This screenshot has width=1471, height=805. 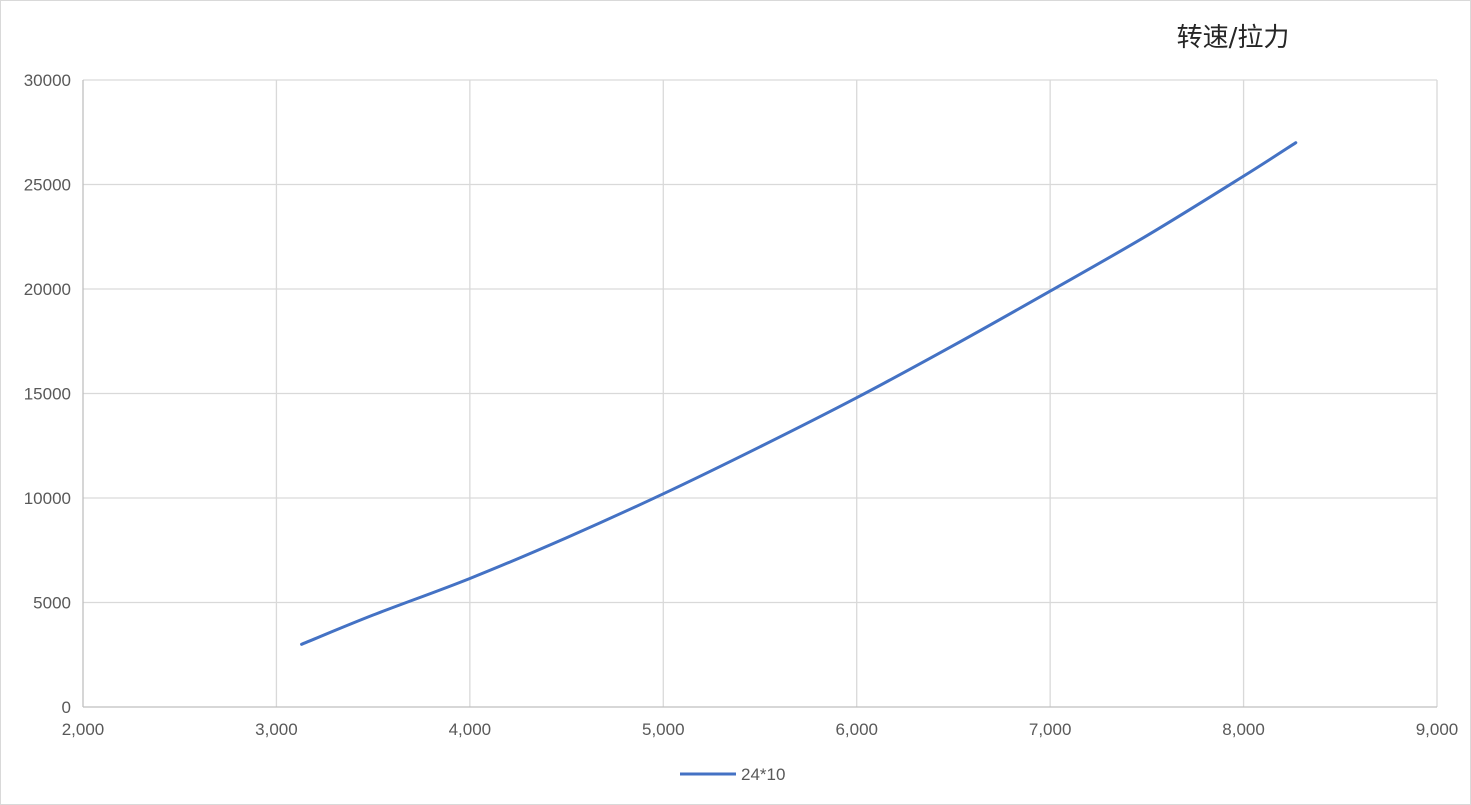 What do you see at coordinates (83, 729) in the screenshot?
I see `x-tick-label: 2,000` at bounding box center [83, 729].